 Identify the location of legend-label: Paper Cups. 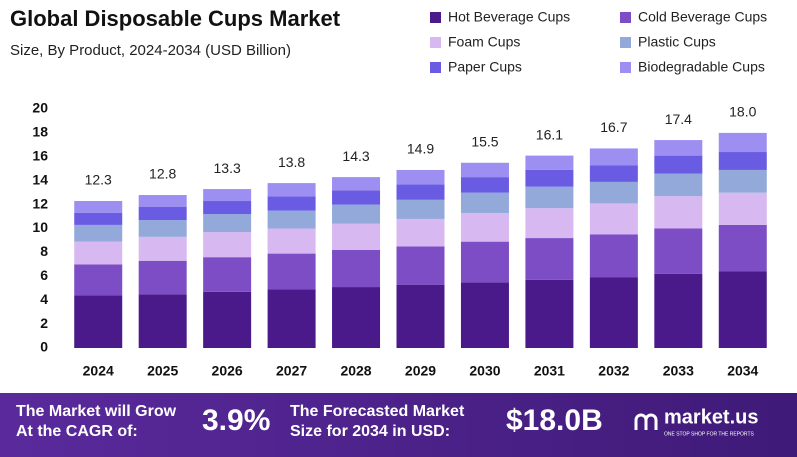
(485, 67).